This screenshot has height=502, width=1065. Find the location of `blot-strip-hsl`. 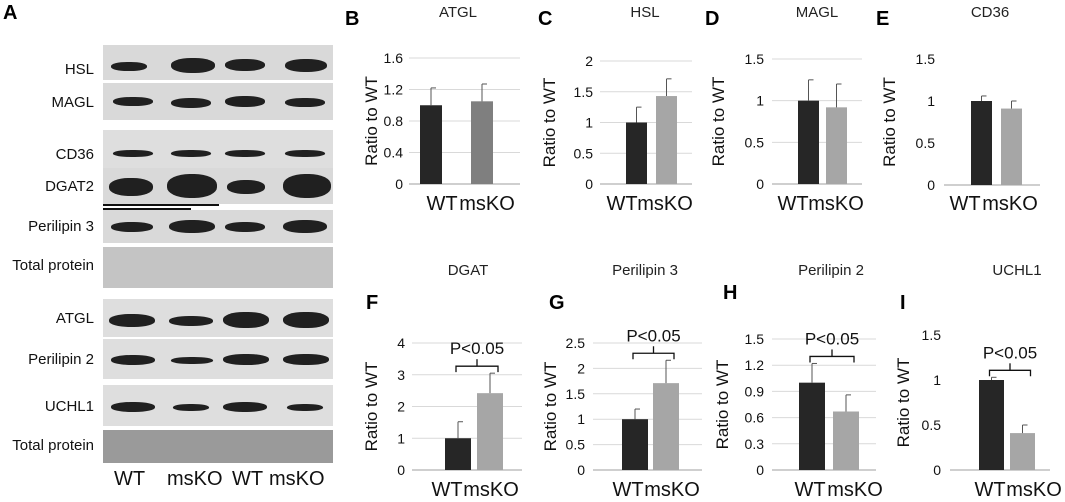

blot-strip-hsl is located at coordinates (218, 62).